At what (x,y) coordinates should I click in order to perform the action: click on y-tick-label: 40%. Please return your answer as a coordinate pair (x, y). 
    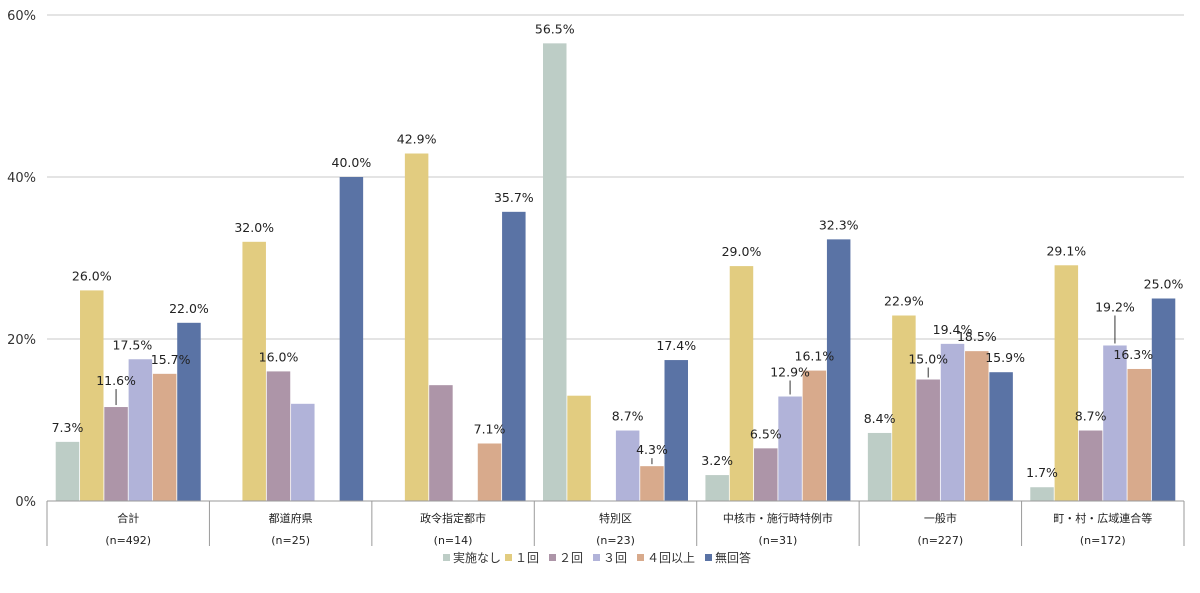
    Looking at the image, I should click on (21, 178).